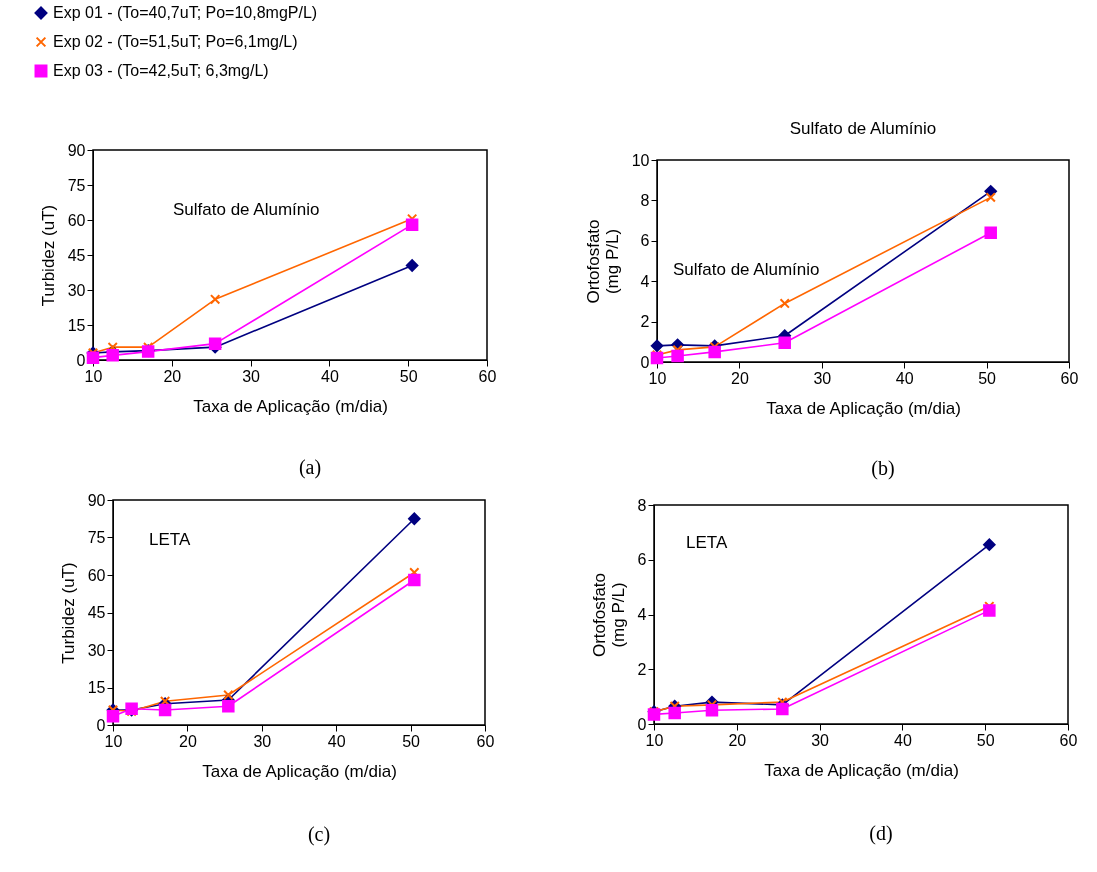  I want to click on legend-label: Exp 02 - (To=51,5uT; Po=6,1mg/L), so click(175, 41).